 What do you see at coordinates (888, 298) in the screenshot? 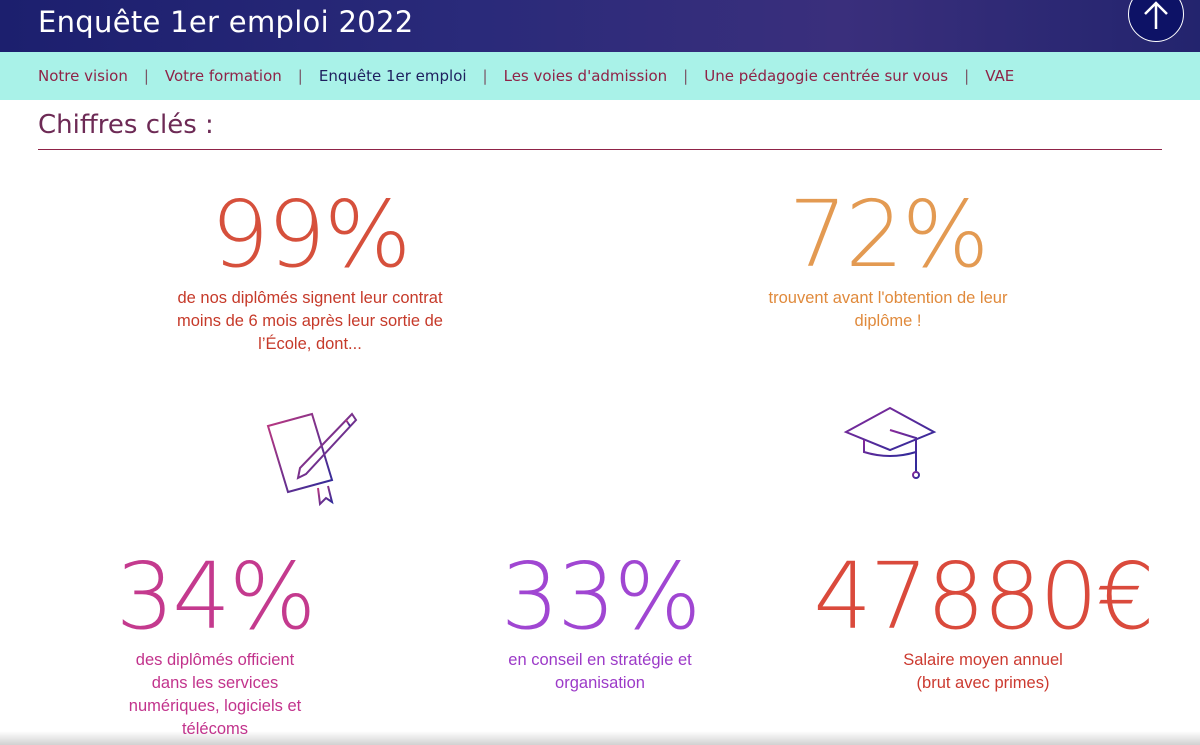
I see `description-line: trouvent avant l'obtention de leur` at bounding box center [888, 298].